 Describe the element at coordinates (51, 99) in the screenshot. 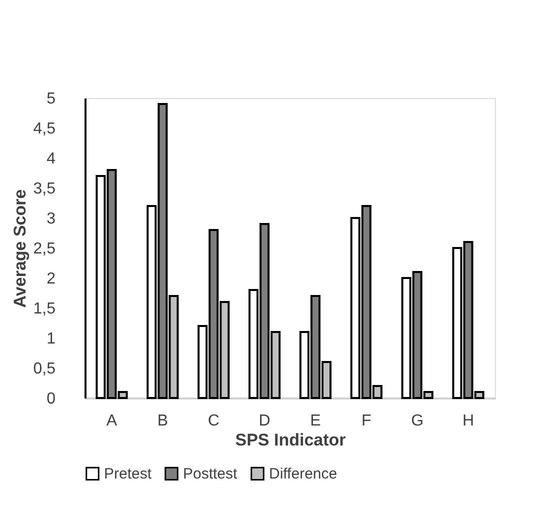

I see `y-tick-label: 5` at that location.